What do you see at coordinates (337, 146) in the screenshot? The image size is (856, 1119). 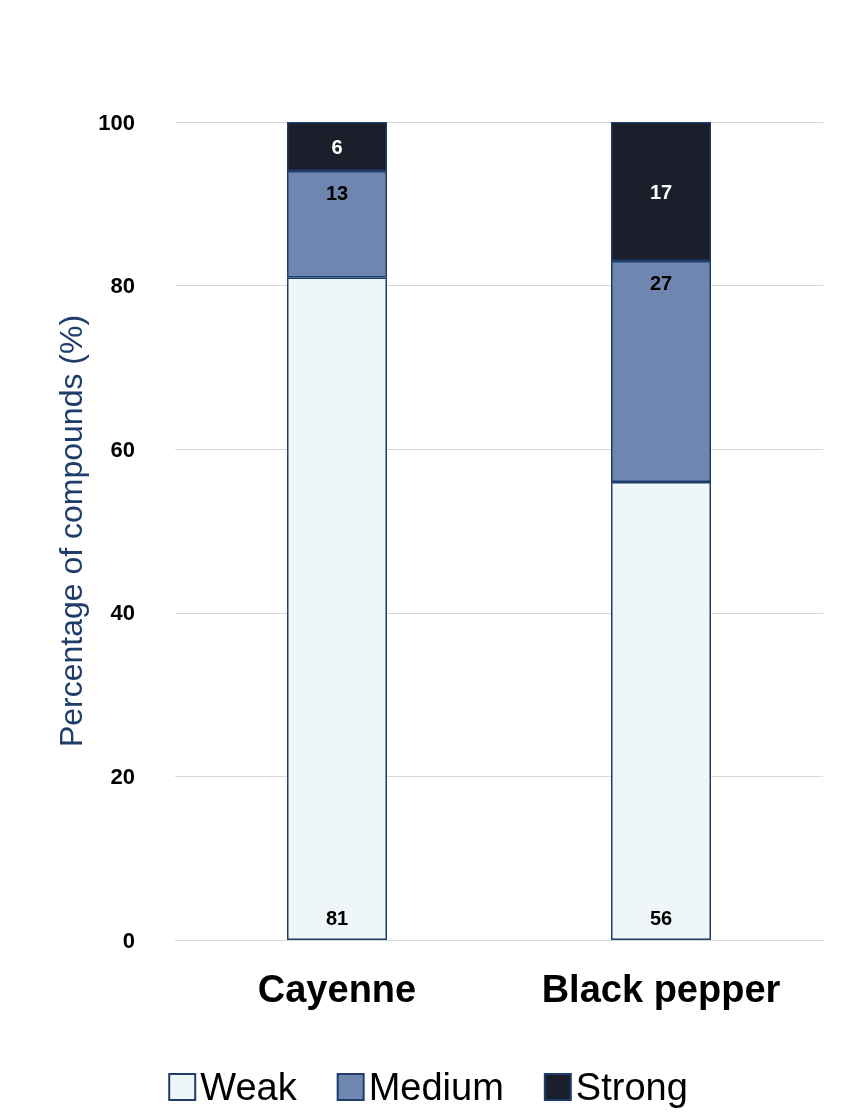 I see `data-label: 6` at bounding box center [337, 146].